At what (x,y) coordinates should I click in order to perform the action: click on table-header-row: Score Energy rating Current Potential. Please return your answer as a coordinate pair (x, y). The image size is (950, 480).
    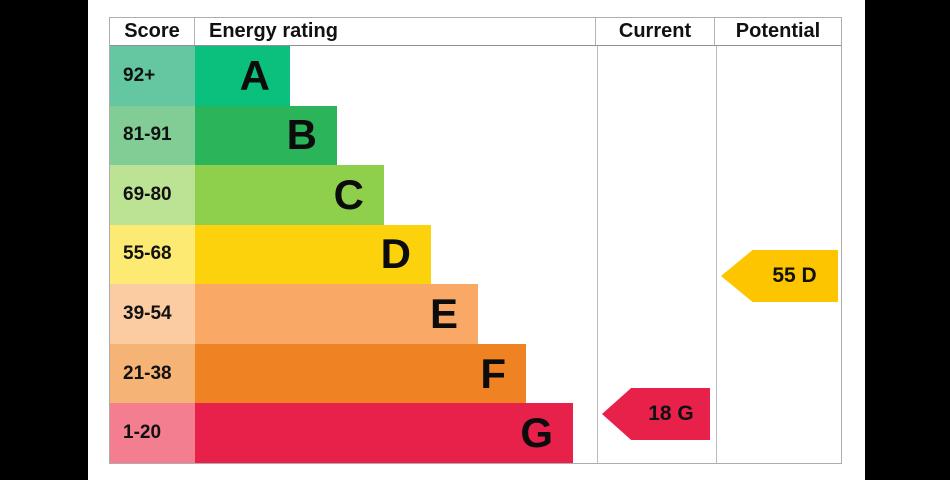
    Looking at the image, I should click on (475, 32).